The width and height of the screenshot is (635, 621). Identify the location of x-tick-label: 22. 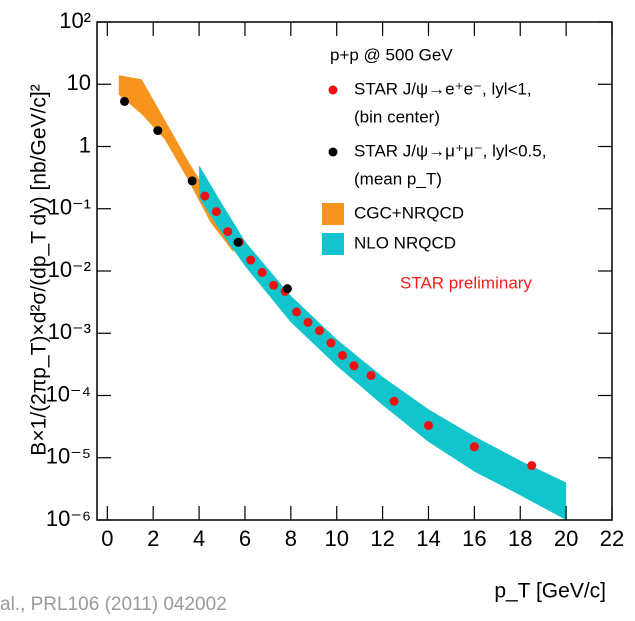
(612, 538).